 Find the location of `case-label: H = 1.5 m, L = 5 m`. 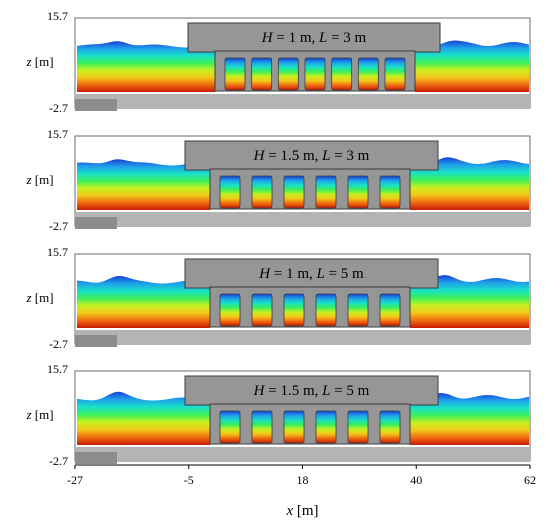

case-label: H = 1.5 m, L = 5 m is located at coordinates (311, 391).